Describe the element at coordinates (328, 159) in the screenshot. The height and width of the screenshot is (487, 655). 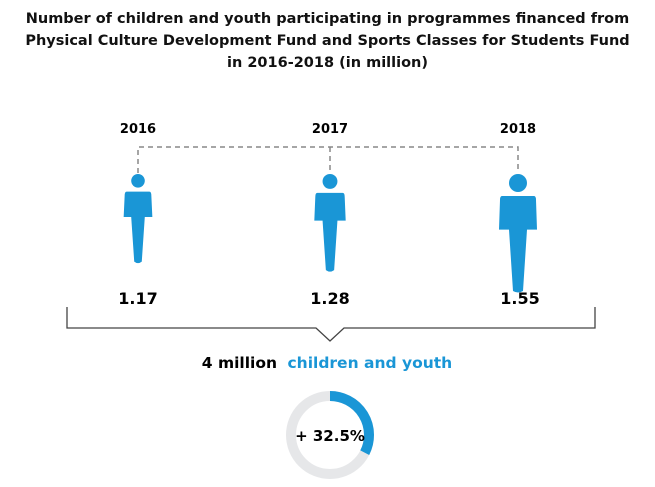
I see `dashed-connector` at that location.